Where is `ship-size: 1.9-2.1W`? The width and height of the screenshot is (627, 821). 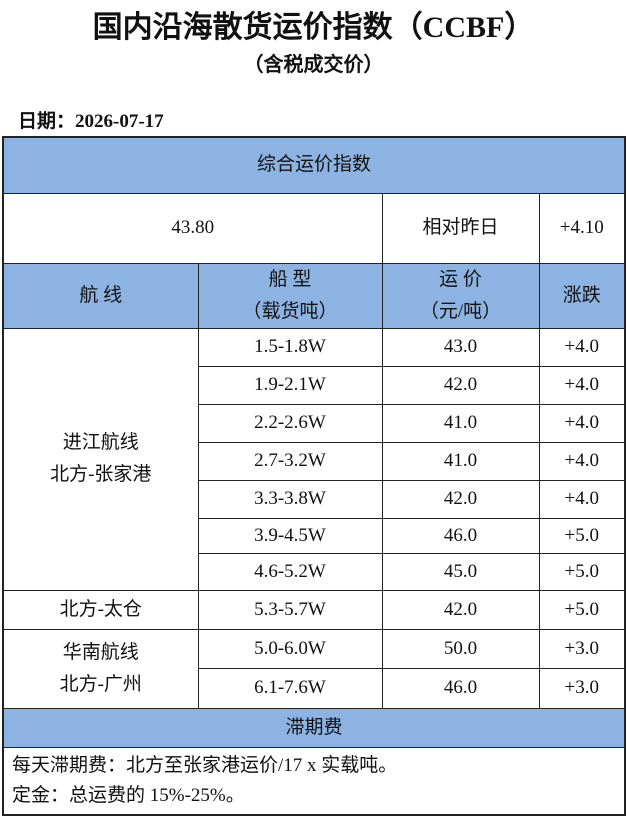 ship-size: 1.9-2.1W is located at coordinates (290, 385).